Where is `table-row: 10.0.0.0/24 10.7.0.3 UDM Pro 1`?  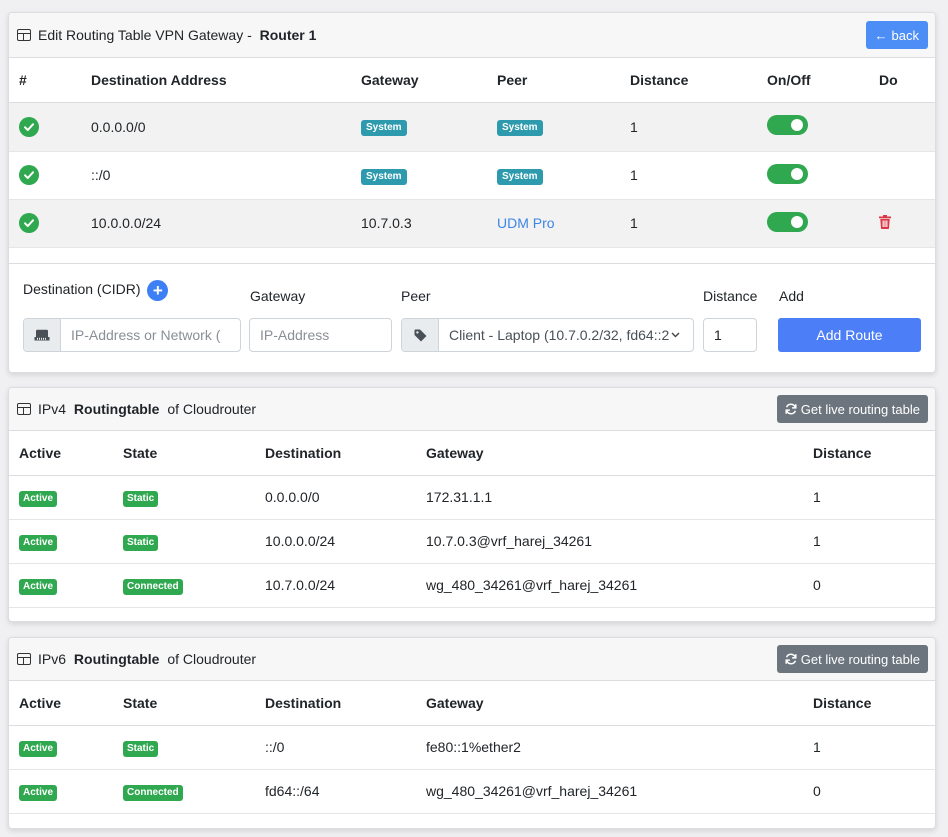
table-row: 10.0.0.0/24 10.7.0.3 UDM Pro 1 is located at coordinates (472, 223).